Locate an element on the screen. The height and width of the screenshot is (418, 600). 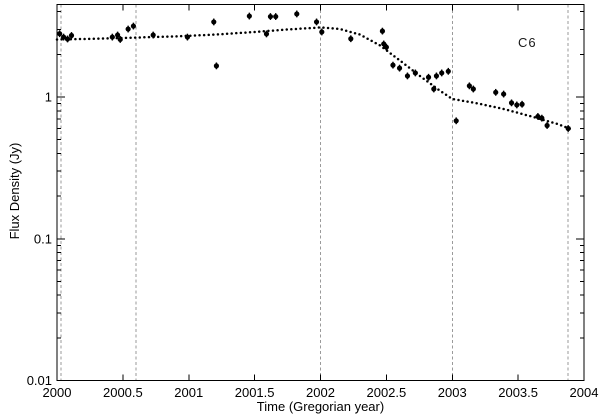
x-tick-label: 2002 is located at coordinates (320, 392).